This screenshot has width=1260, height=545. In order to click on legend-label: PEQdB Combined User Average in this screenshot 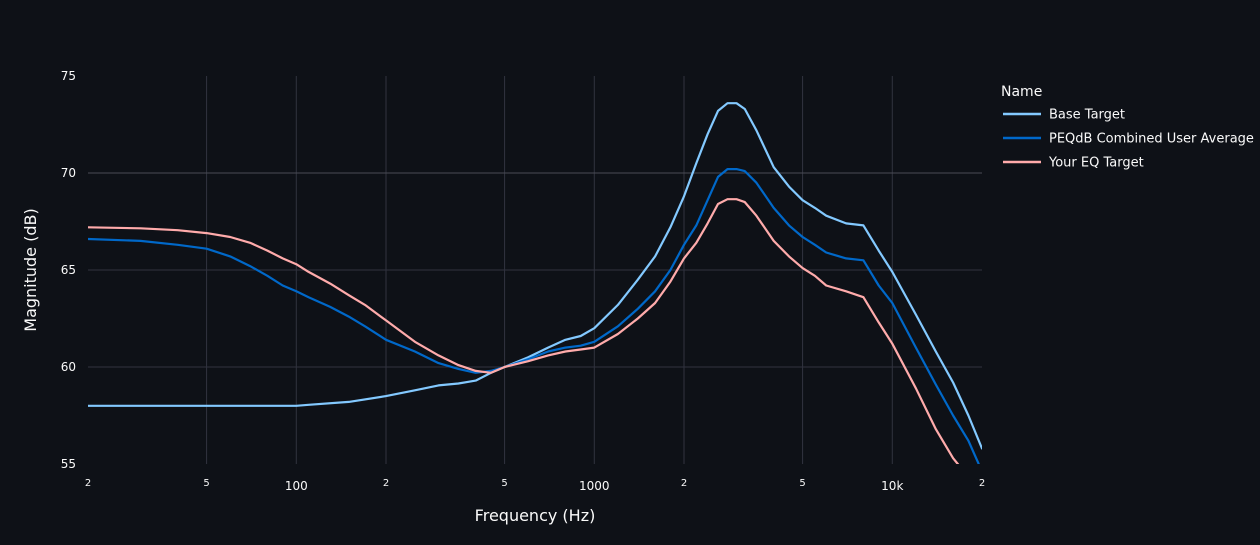, I will do `click(1151, 139)`.